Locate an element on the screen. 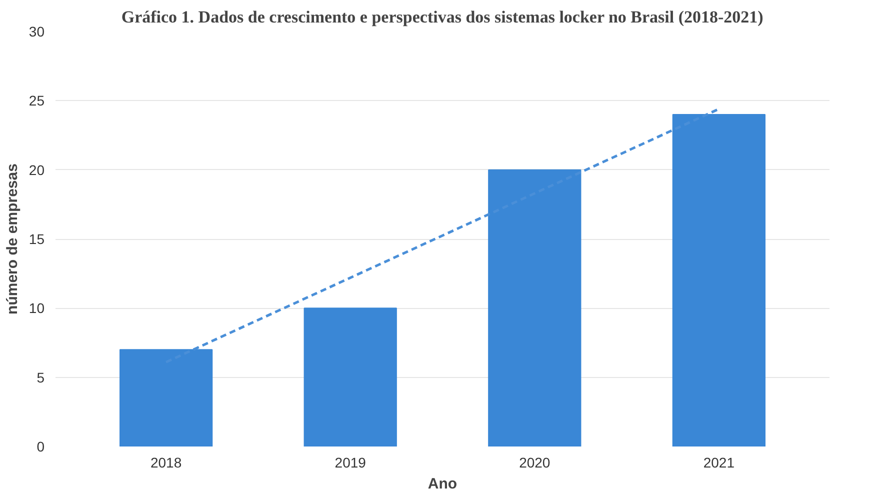 Image resolution: width=869 pixels, height=495 pixels. y-axis-title: número de empresas is located at coordinates (12, 239).